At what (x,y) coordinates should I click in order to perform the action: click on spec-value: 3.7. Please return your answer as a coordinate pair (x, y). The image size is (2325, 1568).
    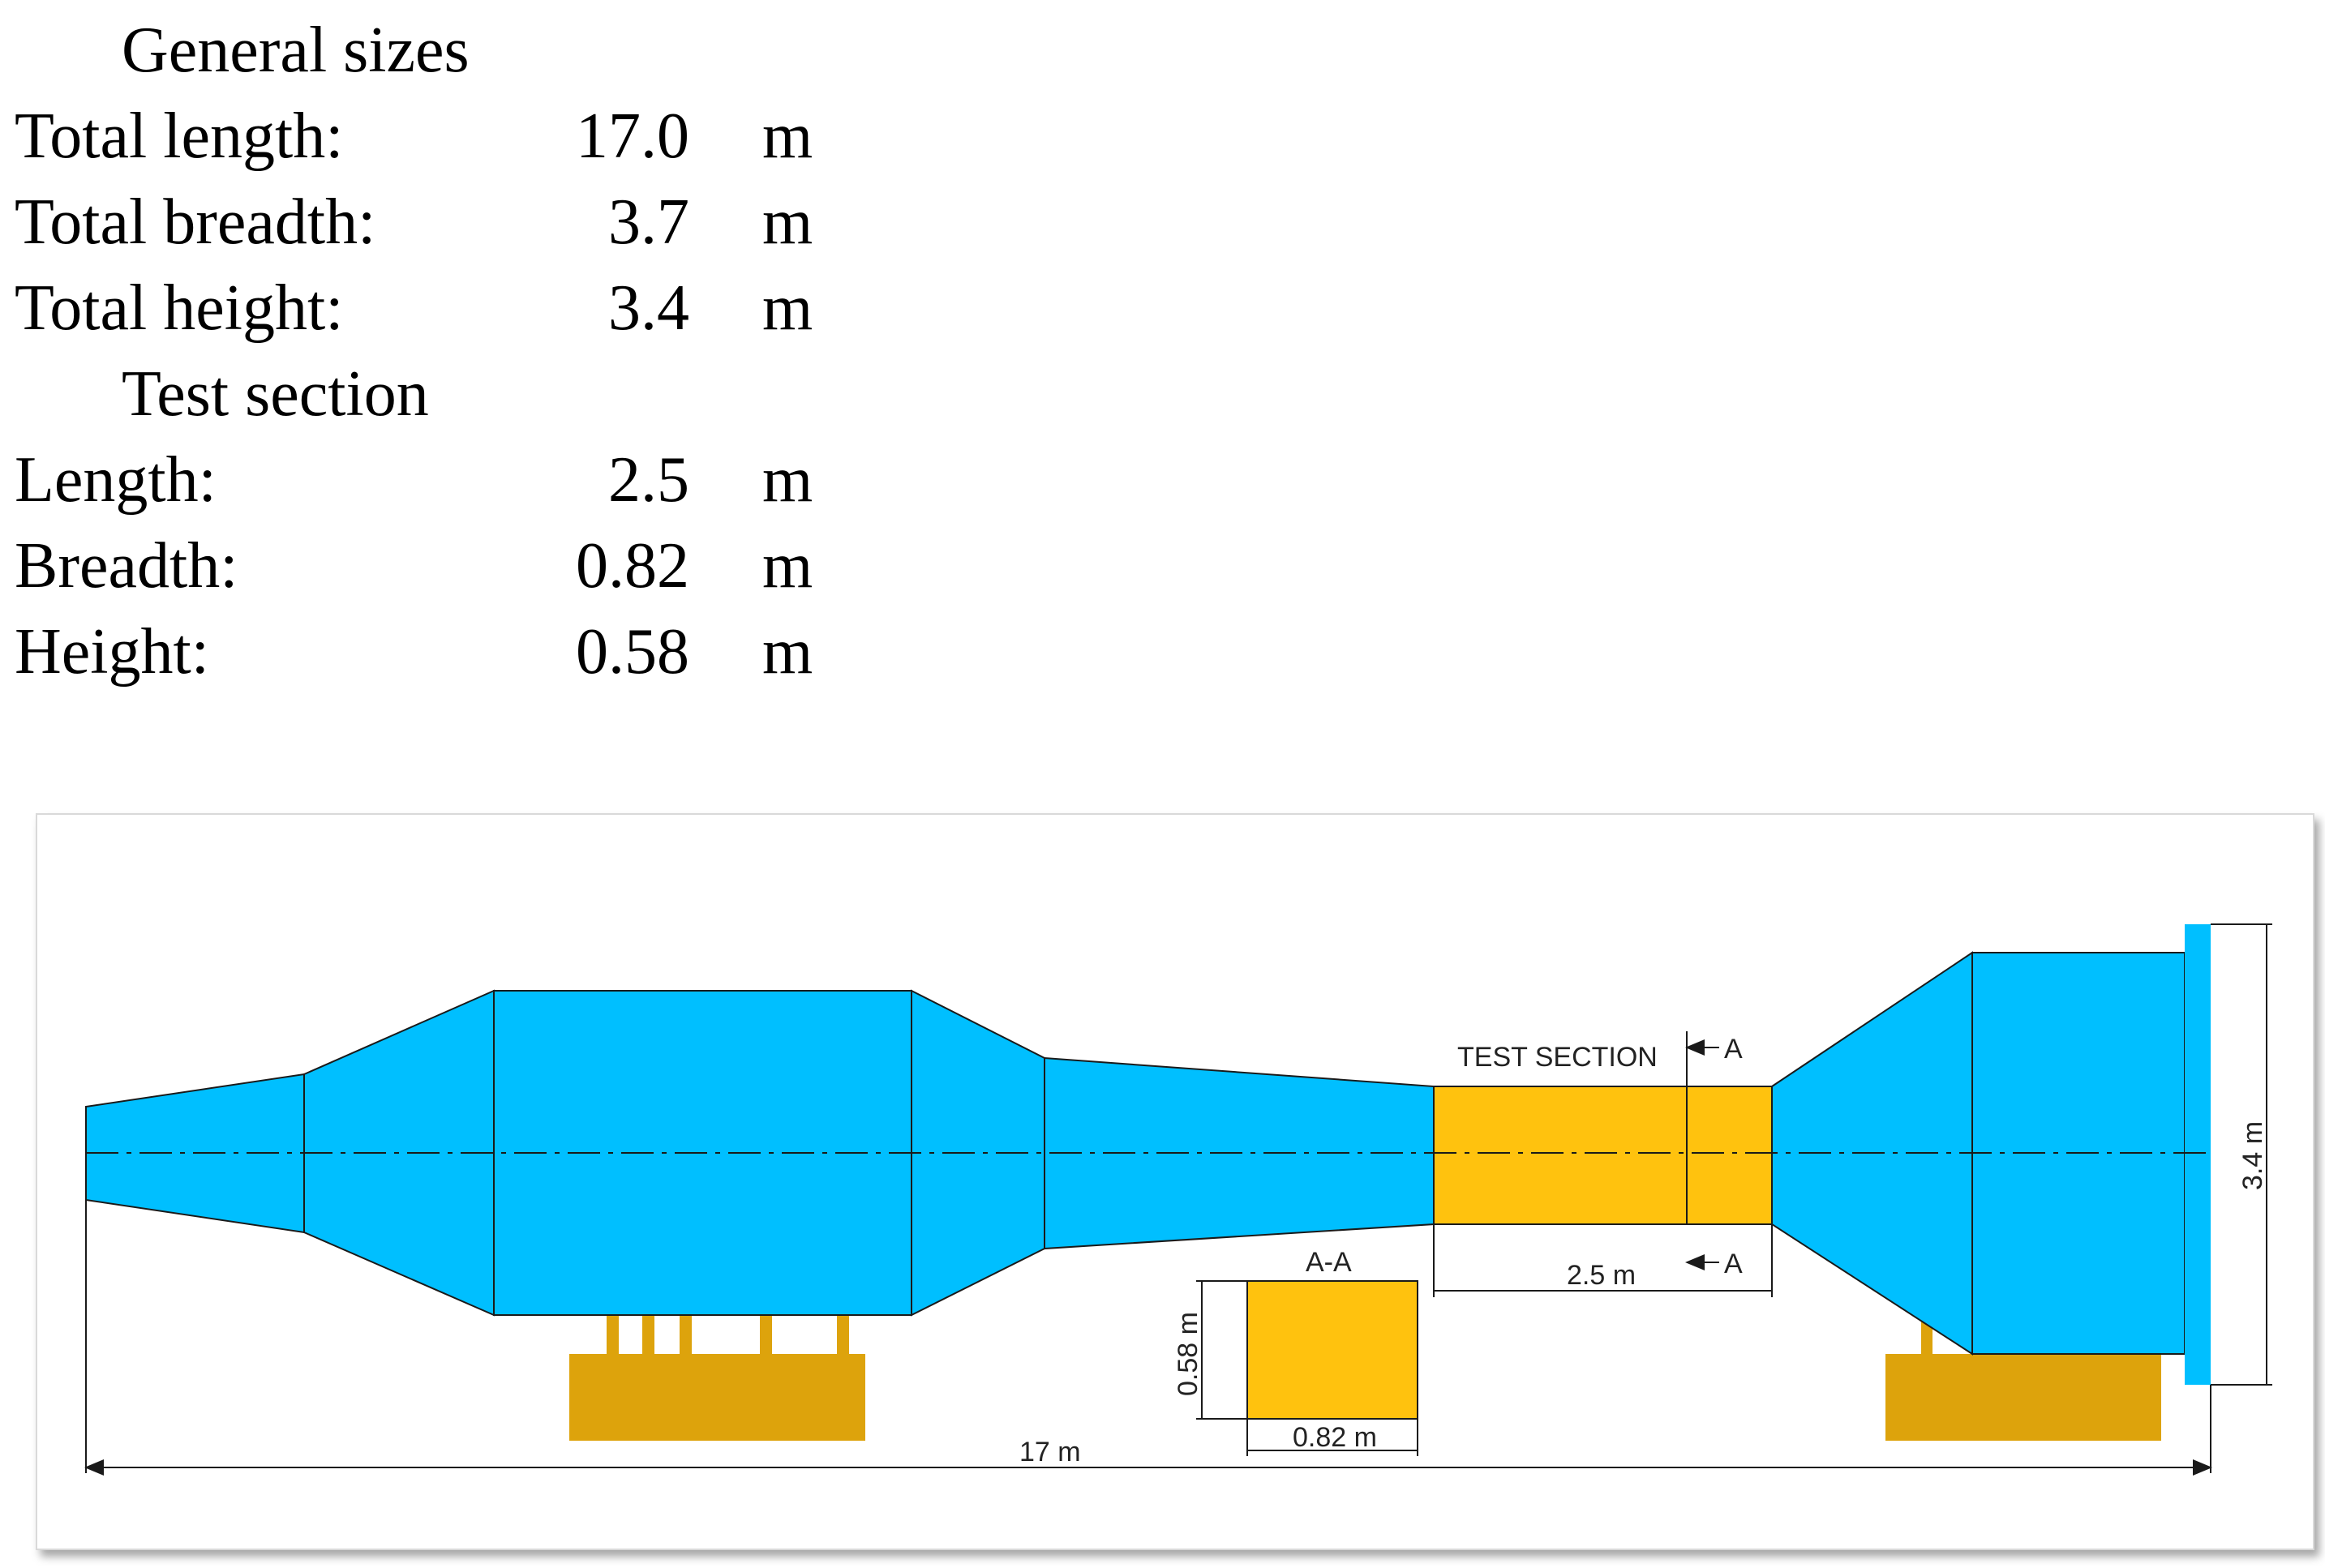
    Looking at the image, I should click on (649, 222).